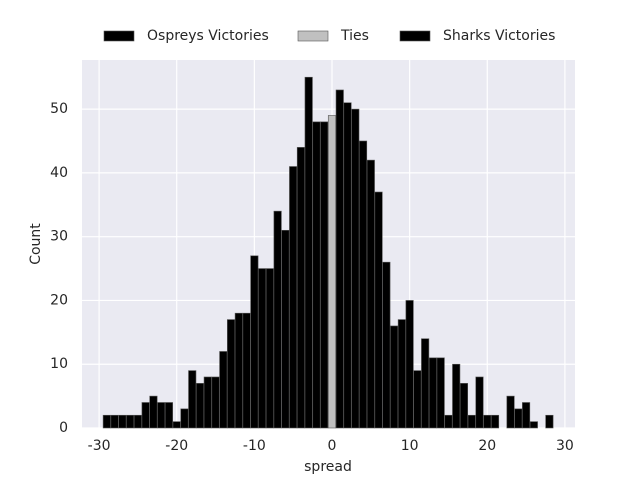 The height and width of the screenshot is (480, 640). What do you see at coordinates (487, 446) in the screenshot?
I see `x-tick-label: 20` at bounding box center [487, 446].